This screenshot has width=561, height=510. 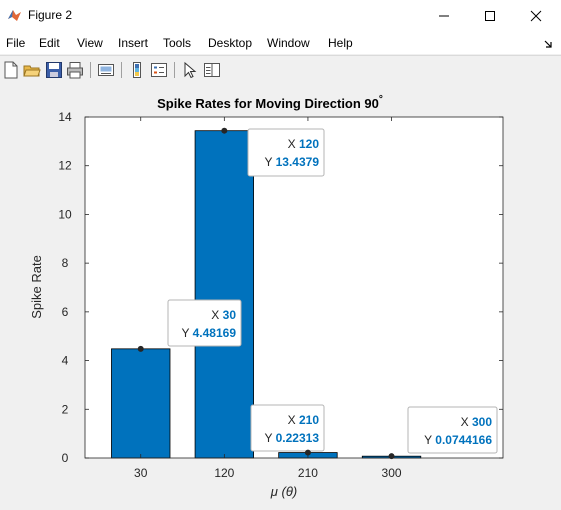 I want to click on datatip-y-row: Y 13.4379, so click(x=291, y=162).